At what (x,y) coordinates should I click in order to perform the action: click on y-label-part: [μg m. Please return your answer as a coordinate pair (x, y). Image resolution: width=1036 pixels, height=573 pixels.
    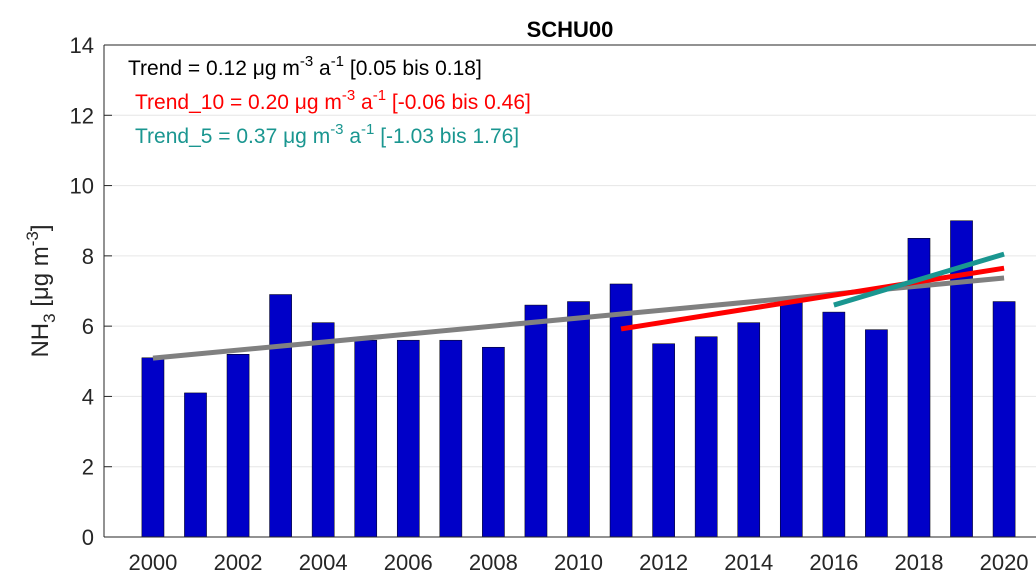
    Looking at the image, I should click on (40, 279).